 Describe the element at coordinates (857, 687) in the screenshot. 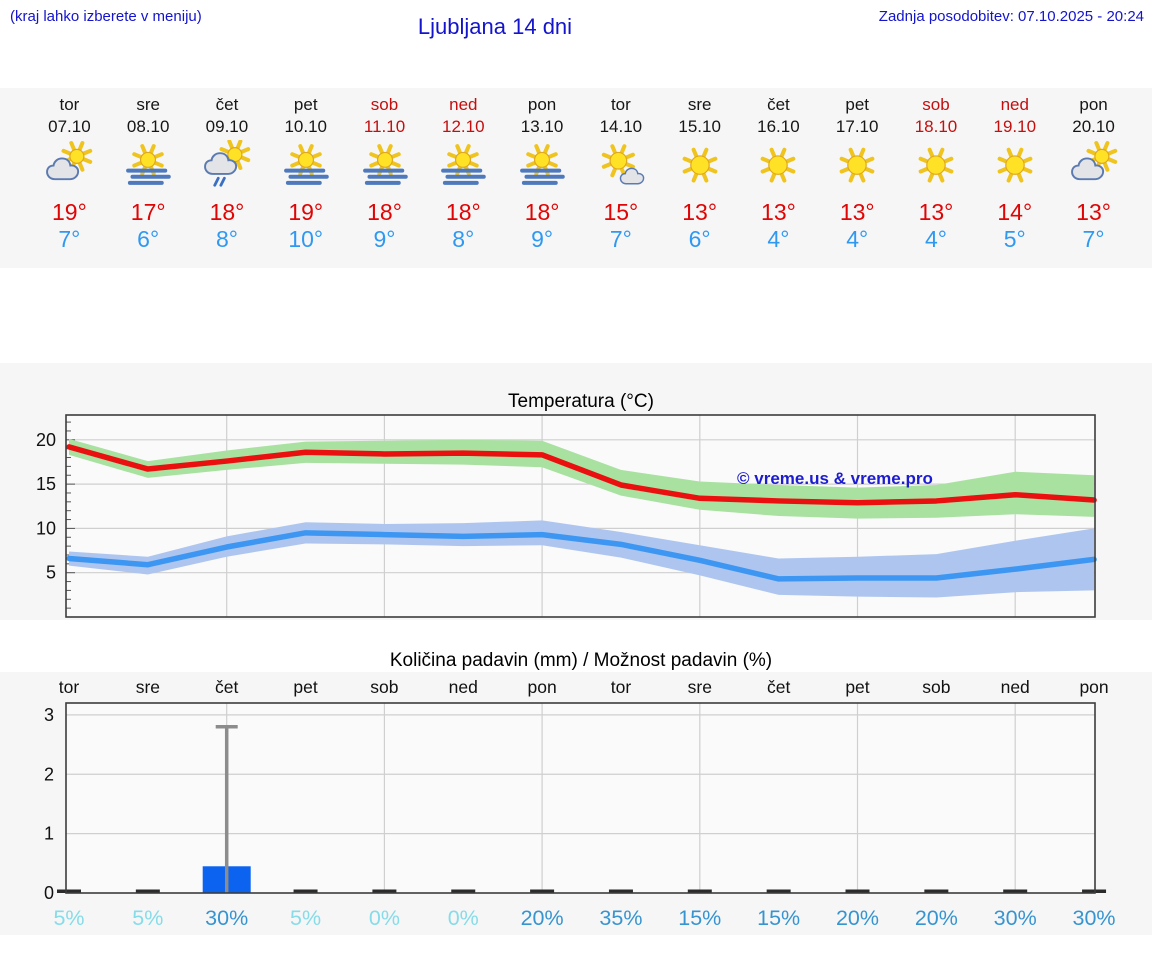

I see `precip-day-label: pet` at that location.